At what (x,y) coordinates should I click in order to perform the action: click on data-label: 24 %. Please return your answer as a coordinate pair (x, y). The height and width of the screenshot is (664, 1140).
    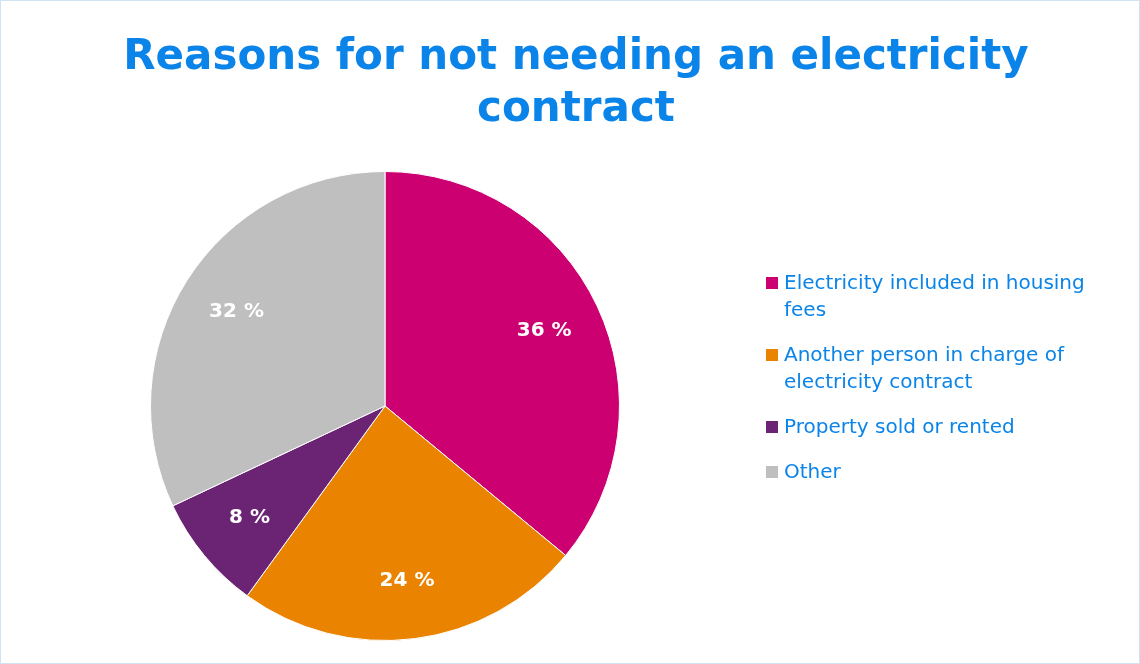
    Looking at the image, I should click on (407, 578).